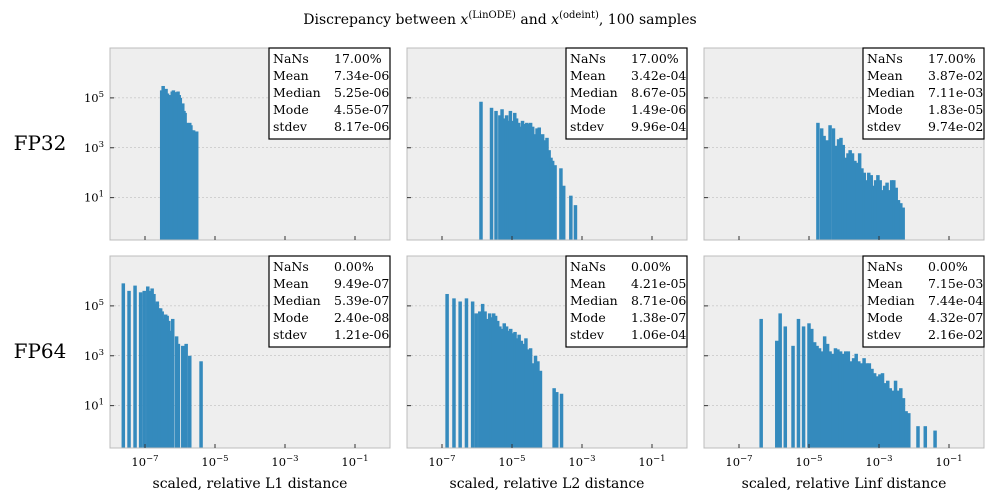 The height and width of the screenshot is (500, 1000). Describe the element at coordinates (885, 317) in the screenshot. I see `stat-key: Mode` at that location.